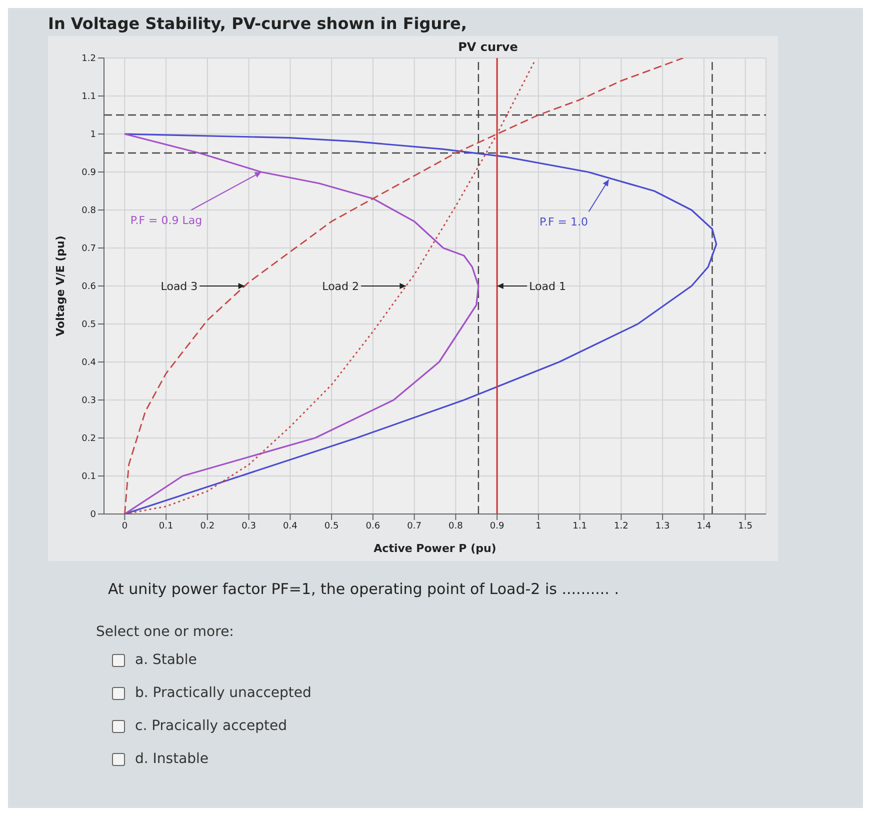 The width and height of the screenshot is (871, 816). I want to click on annotation: Load 1, so click(547, 286).